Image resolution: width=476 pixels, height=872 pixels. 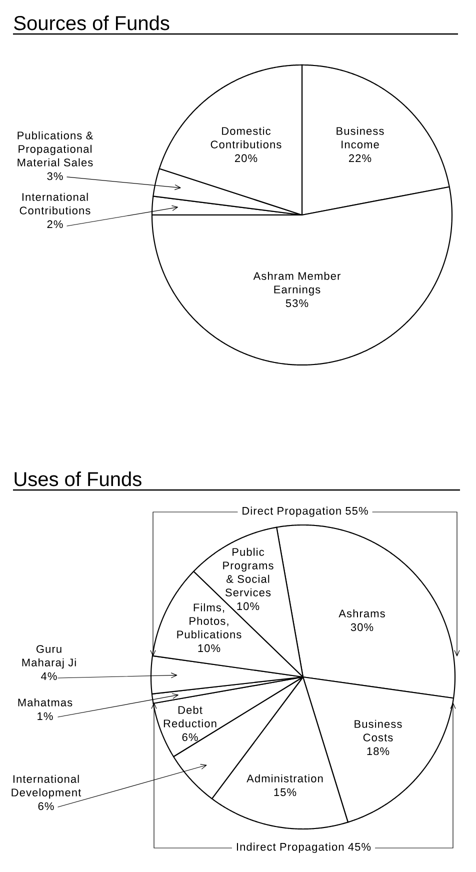 What do you see at coordinates (45, 702) in the screenshot?
I see `slice-label: Mahatmas` at bounding box center [45, 702].